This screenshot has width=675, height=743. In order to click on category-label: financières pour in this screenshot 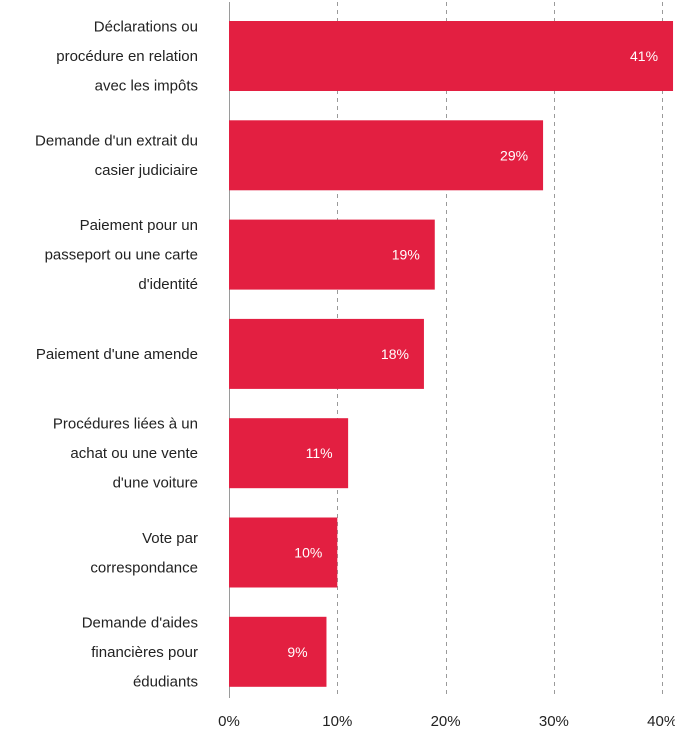, I will do `click(144, 652)`.